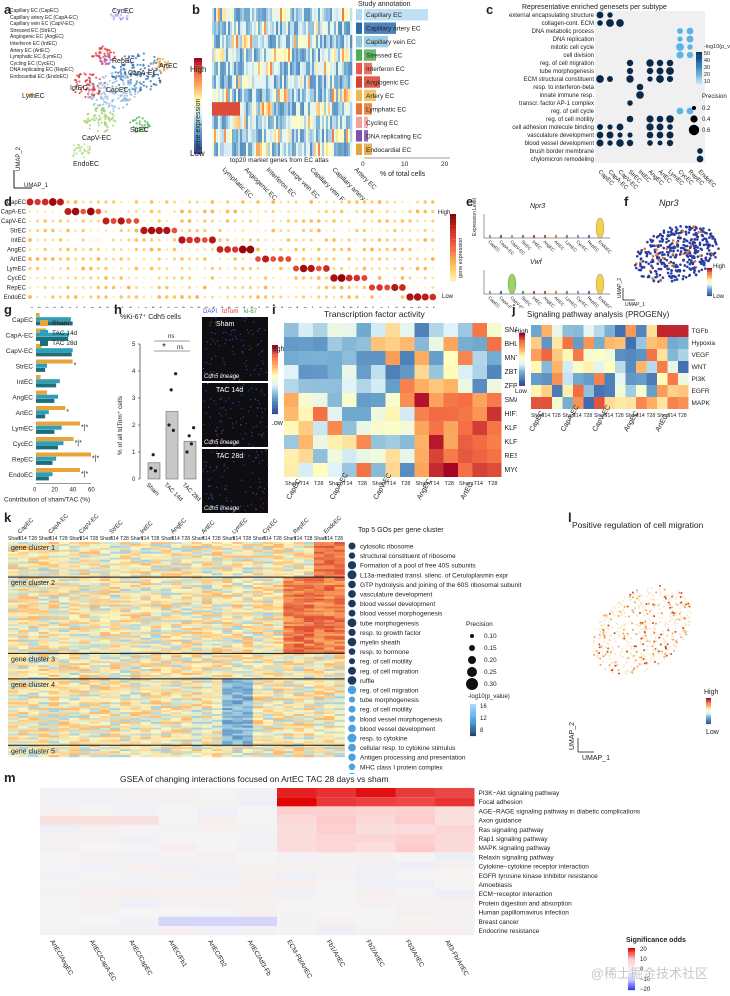  I want to click on gene-label: Aqp1, so click(34, 307).